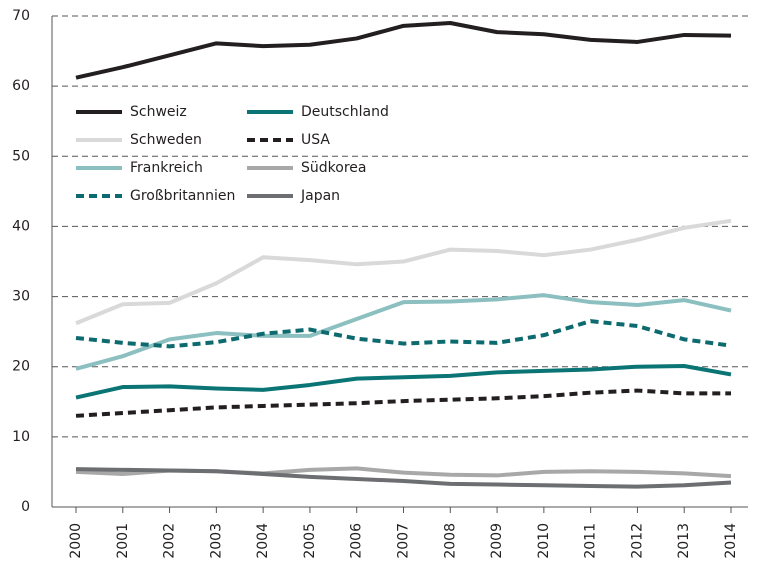  I want to click on x-tick-label: 2013, so click(684, 541).